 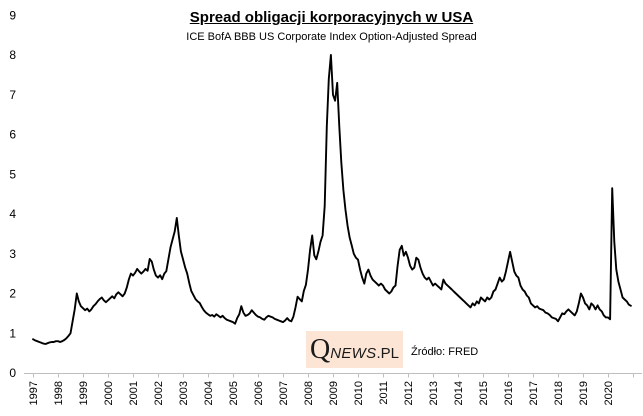 What do you see at coordinates (387, 353) in the screenshot?
I see `logo-pl-text: .PL` at bounding box center [387, 353].